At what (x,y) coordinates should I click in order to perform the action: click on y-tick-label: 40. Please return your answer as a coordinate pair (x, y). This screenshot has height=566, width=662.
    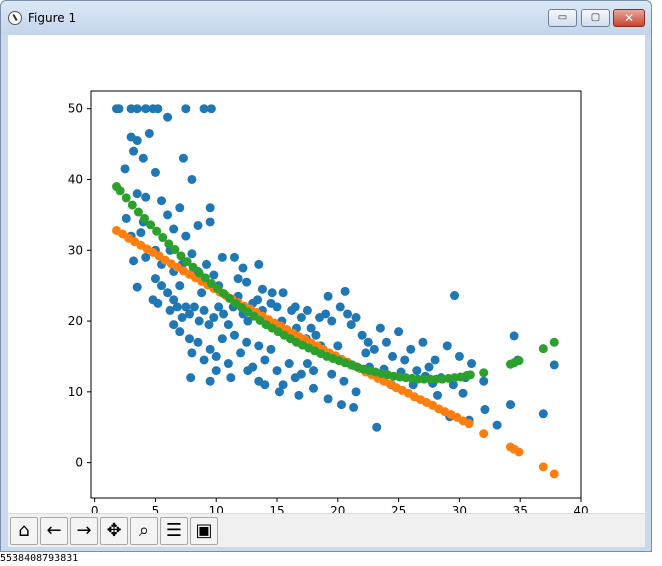
    Looking at the image, I should click on (75, 179).